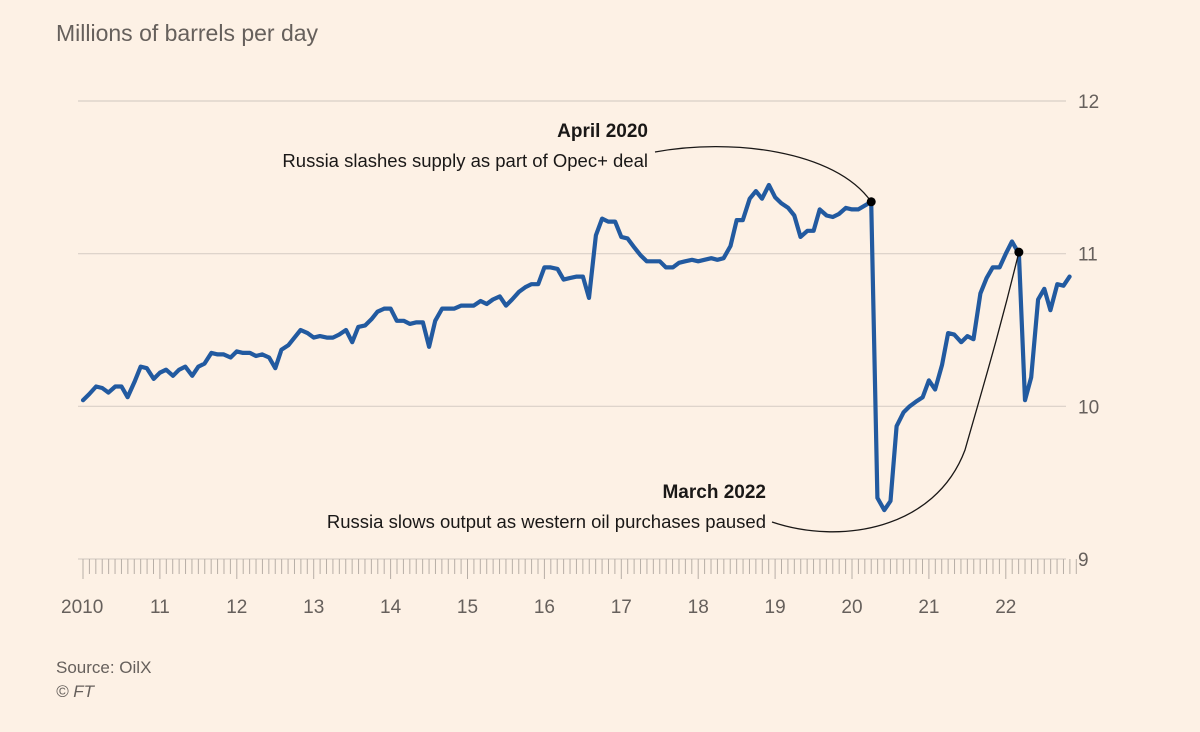  Describe the element at coordinates (82, 607) in the screenshot. I see `x-tick-label-2010: 2010` at that location.